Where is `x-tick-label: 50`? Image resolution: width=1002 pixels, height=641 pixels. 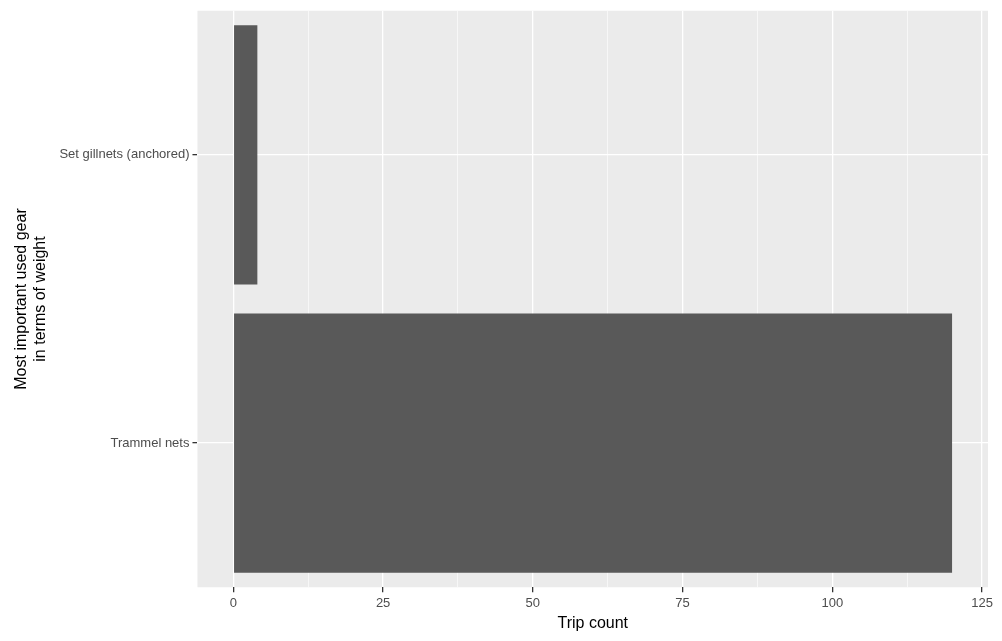 x-tick-label: 50 is located at coordinates (533, 602).